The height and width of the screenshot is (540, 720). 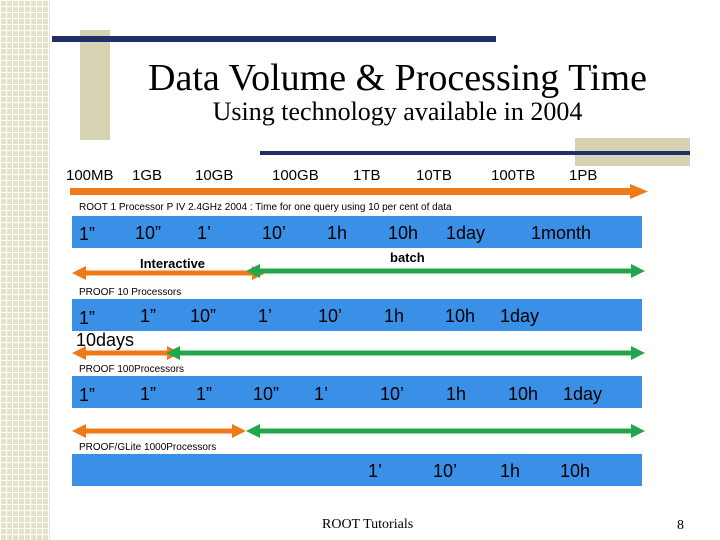 What do you see at coordinates (397, 78) in the screenshot?
I see `slide-title: Data Volume & Processing Time` at bounding box center [397, 78].